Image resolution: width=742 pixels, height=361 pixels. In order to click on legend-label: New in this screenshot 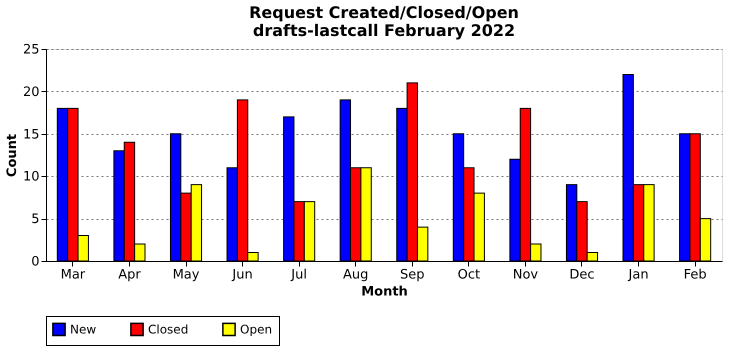, I will do `click(83, 329)`.